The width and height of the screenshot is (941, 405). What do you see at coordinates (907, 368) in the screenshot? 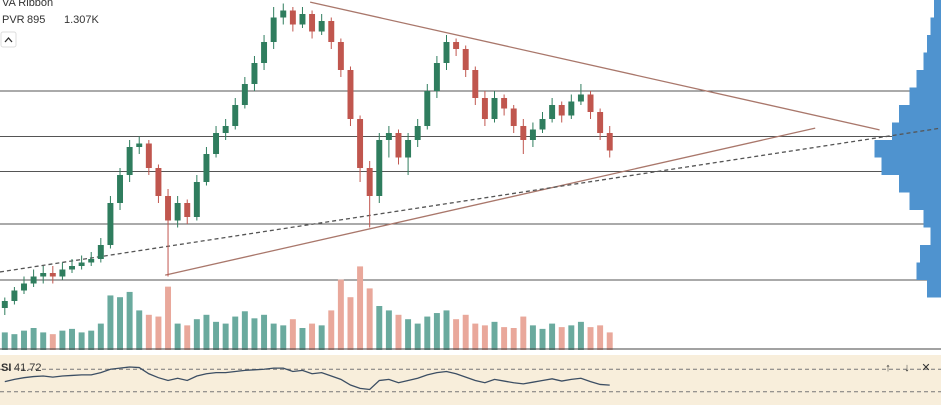
I see `toolbar-button: ↓` at bounding box center [907, 368].